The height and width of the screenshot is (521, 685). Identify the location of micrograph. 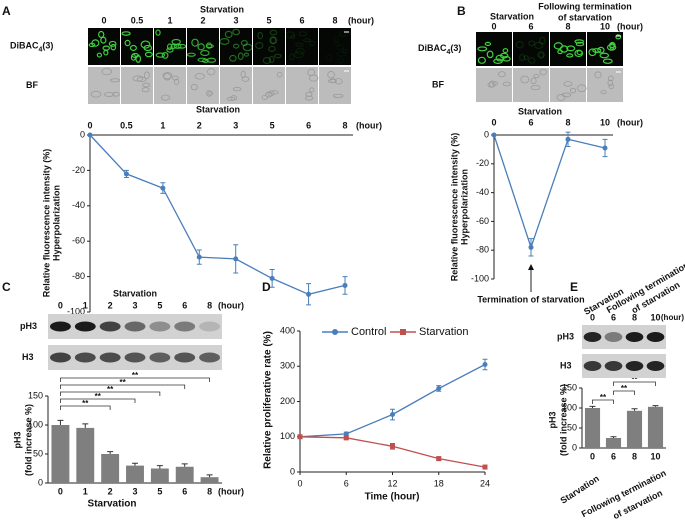
(302, 46).